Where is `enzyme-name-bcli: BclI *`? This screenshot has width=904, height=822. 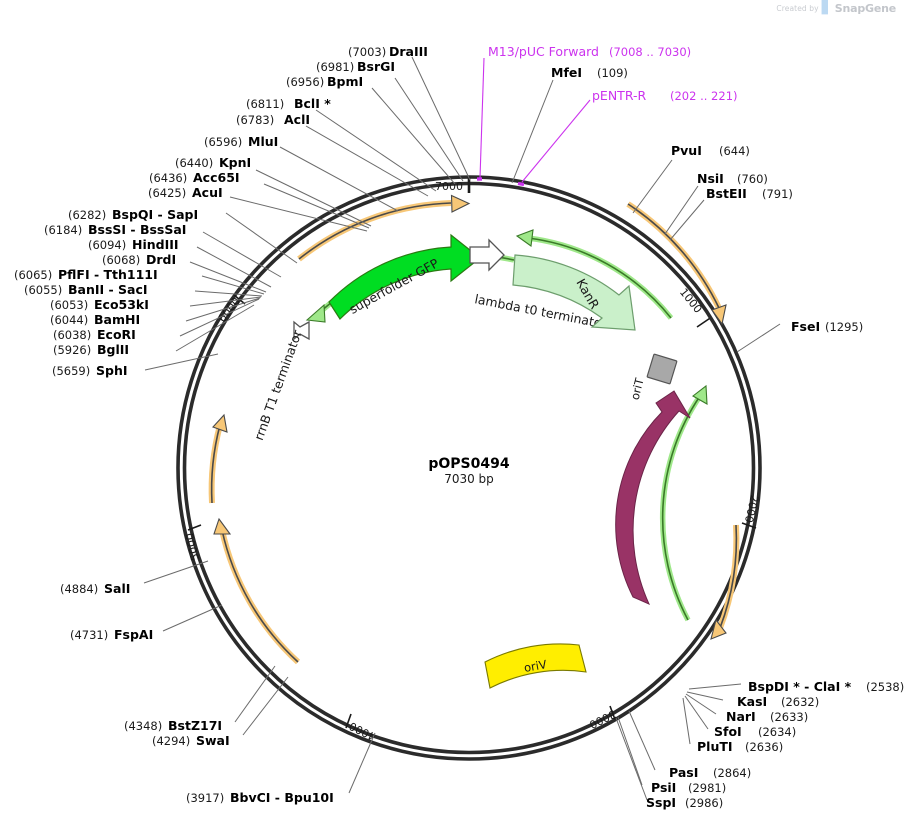 enzyme-name-bcli: BclI * is located at coordinates (312, 103).